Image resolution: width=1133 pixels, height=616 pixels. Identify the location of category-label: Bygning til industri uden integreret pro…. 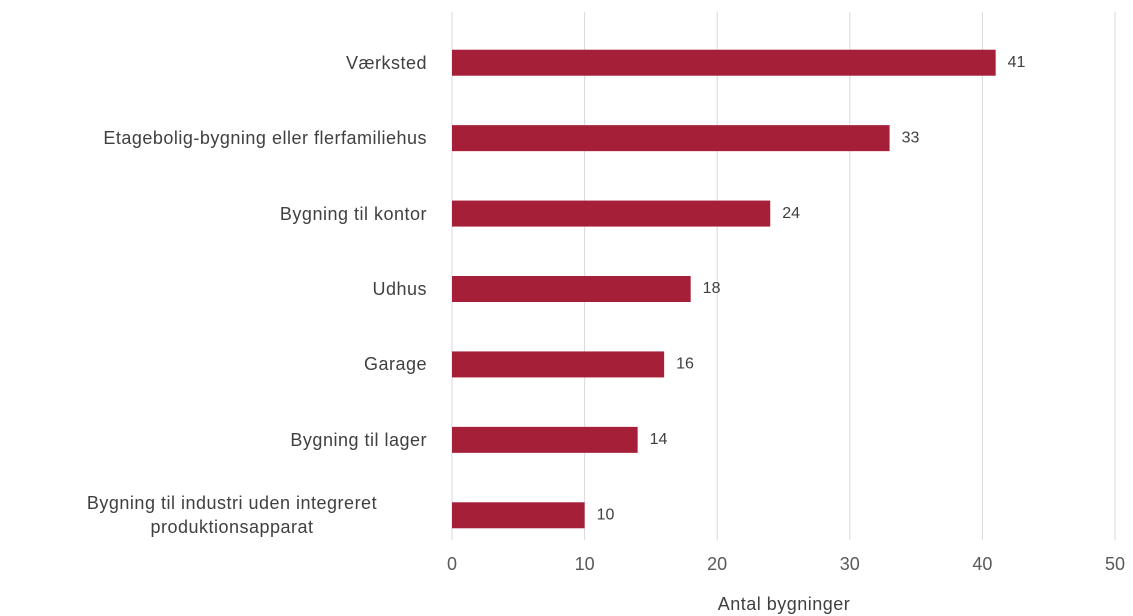
(232, 515).